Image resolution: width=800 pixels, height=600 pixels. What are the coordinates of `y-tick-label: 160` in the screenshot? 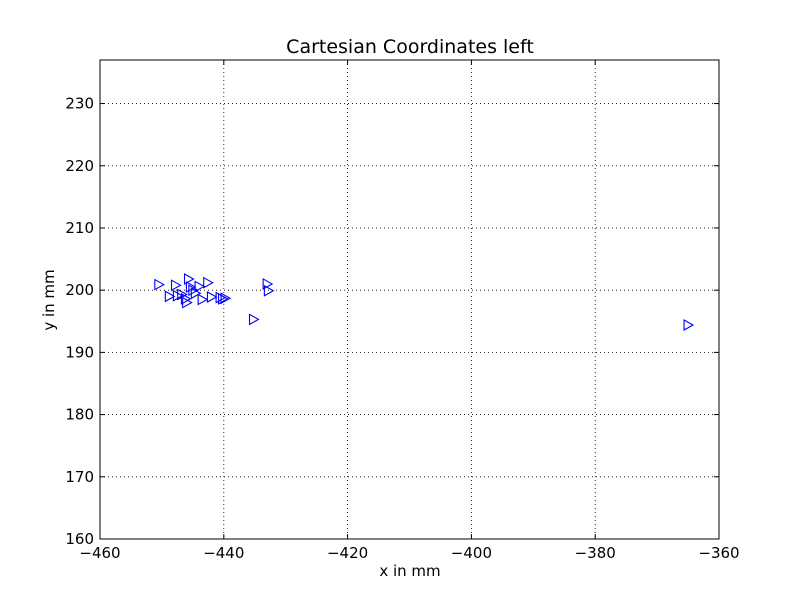 It's located at (79, 539).